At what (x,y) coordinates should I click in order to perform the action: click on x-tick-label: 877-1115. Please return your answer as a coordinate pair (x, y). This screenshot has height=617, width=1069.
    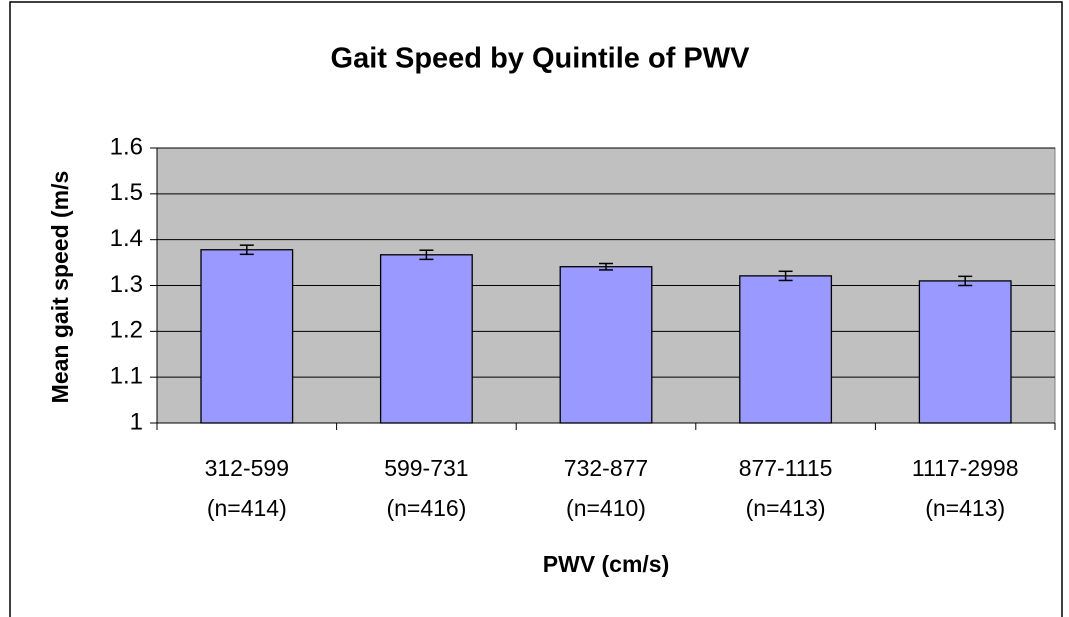
    Looking at the image, I should click on (786, 468).